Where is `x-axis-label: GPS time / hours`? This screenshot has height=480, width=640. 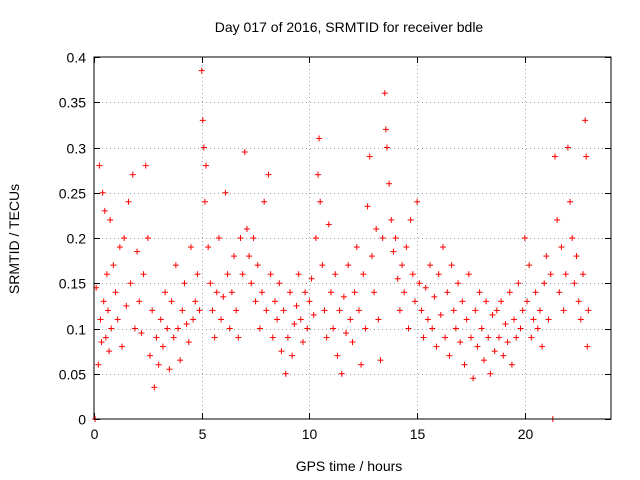
x-axis-label: GPS time / hours is located at coordinates (349, 466).